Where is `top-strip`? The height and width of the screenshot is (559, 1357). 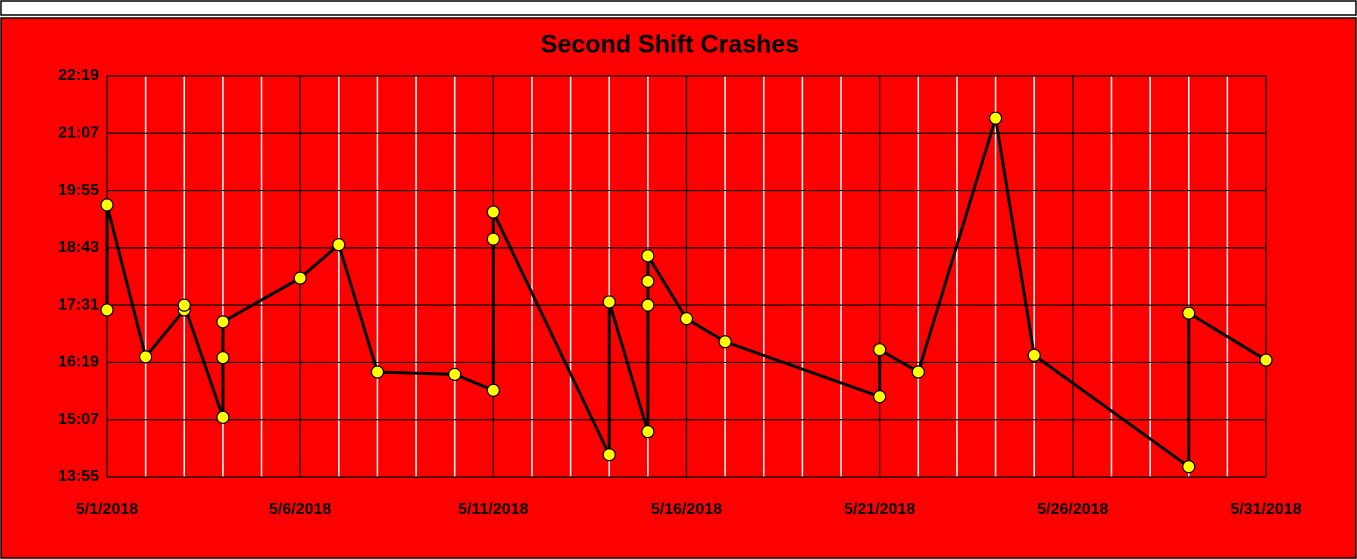 top-strip is located at coordinates (678, 8).